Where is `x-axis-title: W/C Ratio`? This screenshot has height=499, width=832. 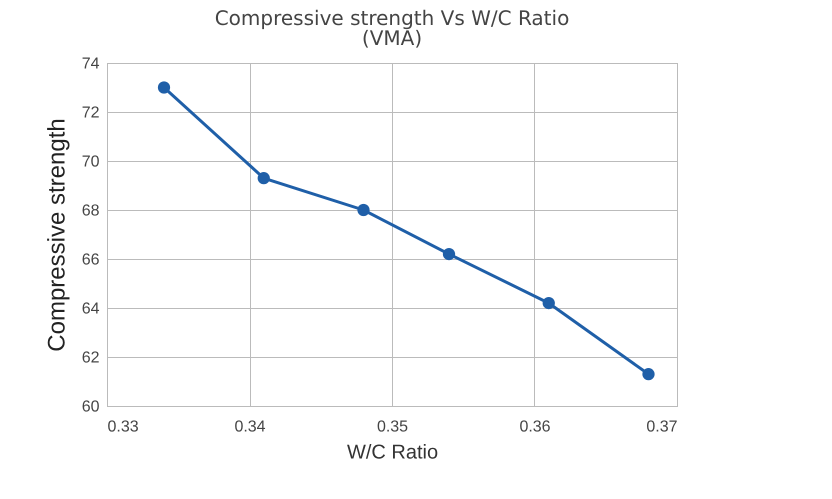 x-axis-title: W/C Ratio is located at coordinates (392, 453).